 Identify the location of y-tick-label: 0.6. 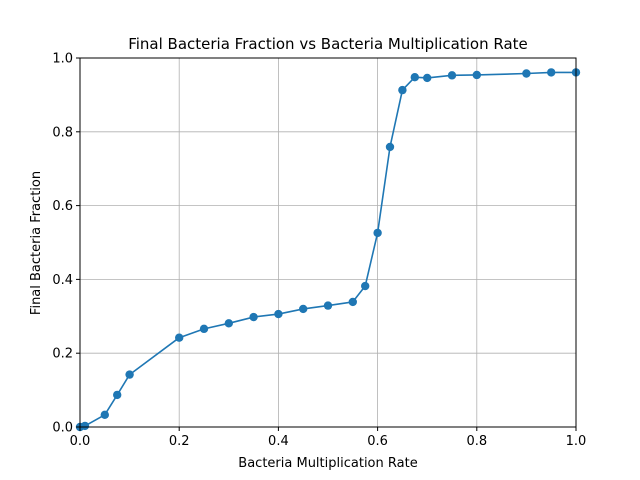
(62, 206).